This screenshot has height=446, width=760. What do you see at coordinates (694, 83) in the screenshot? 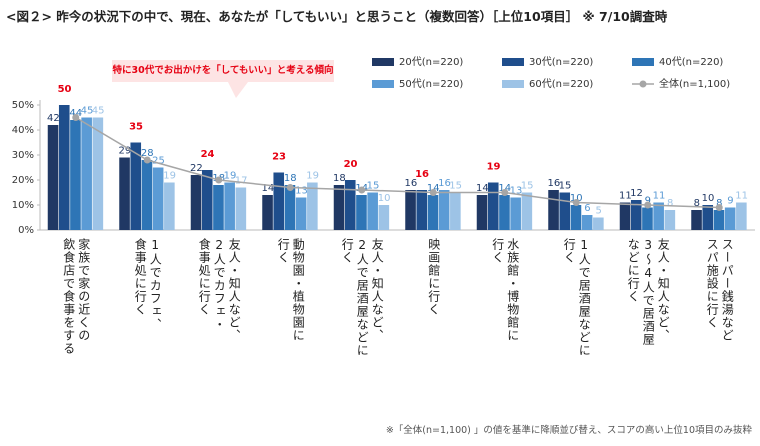
I see `legend-label: 全体(n=1,100)` at bounding box center [694, 83].